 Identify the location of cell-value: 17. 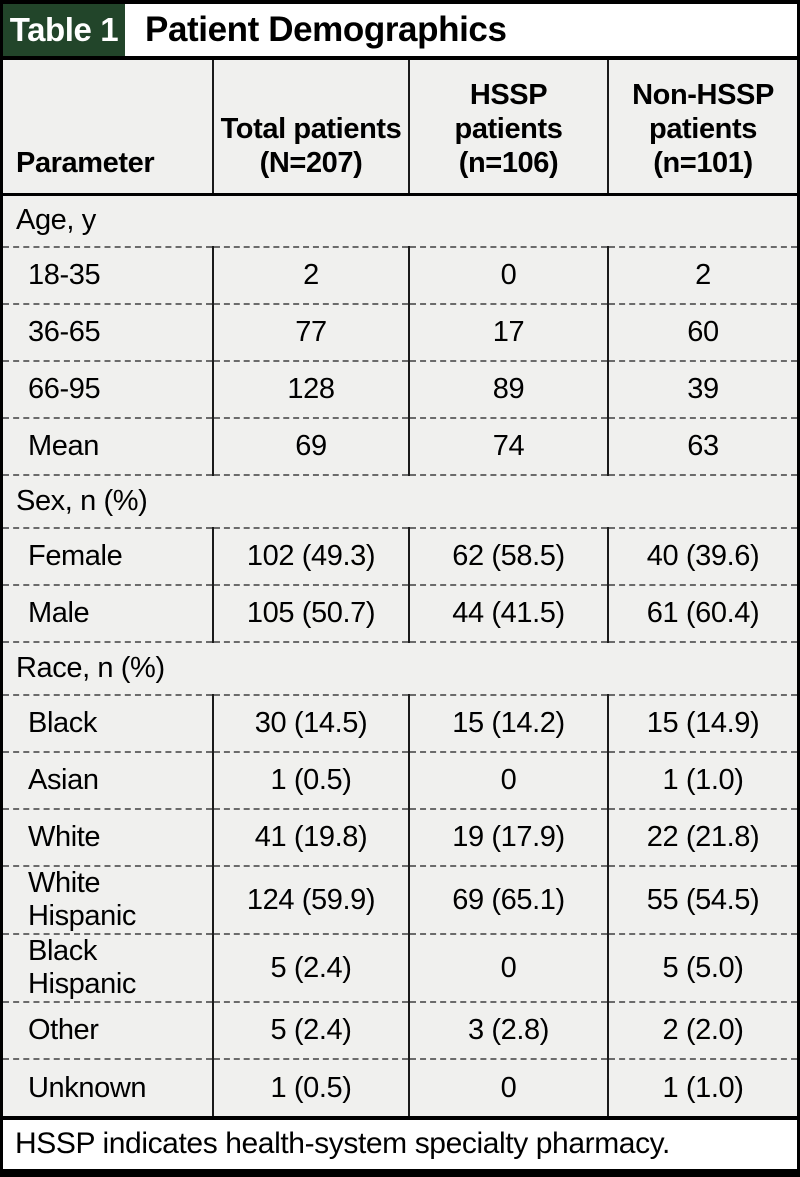
(508, 332).